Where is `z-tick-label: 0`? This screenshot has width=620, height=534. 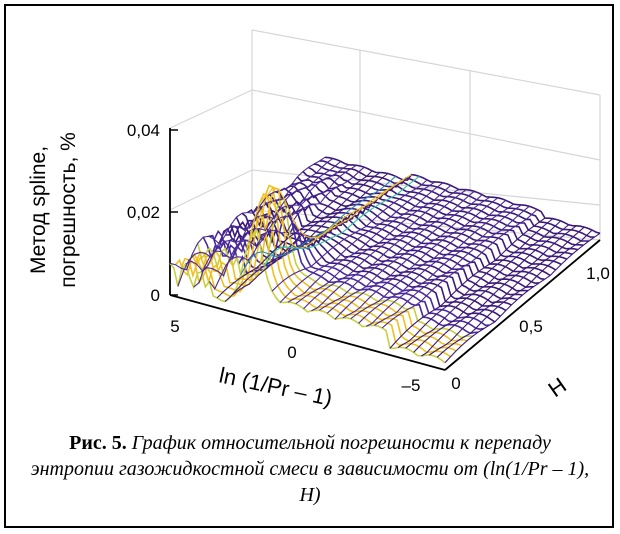 z-tick-label: 0 is located at coordinates (155, 295).